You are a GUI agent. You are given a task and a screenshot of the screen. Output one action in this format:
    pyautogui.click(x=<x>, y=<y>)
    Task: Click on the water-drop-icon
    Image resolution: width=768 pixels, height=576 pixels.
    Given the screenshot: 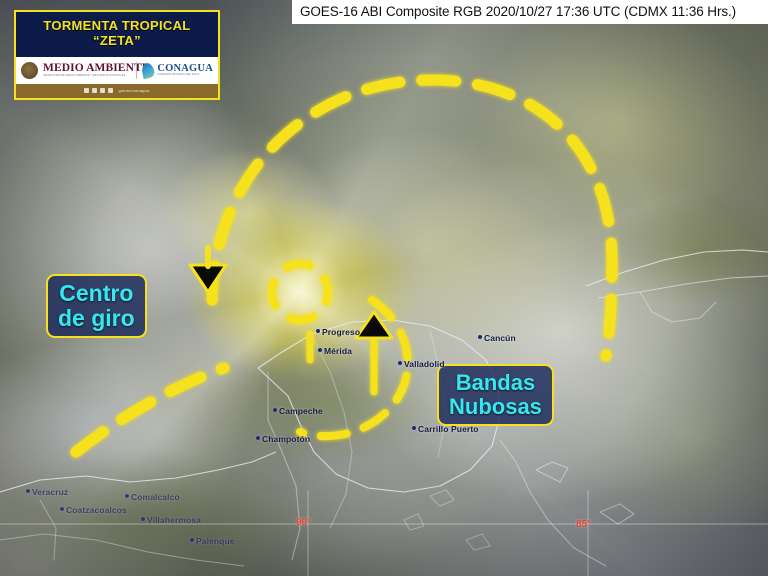 What is the action you would take?
    pyautogui.click(x=148, y=70)
    